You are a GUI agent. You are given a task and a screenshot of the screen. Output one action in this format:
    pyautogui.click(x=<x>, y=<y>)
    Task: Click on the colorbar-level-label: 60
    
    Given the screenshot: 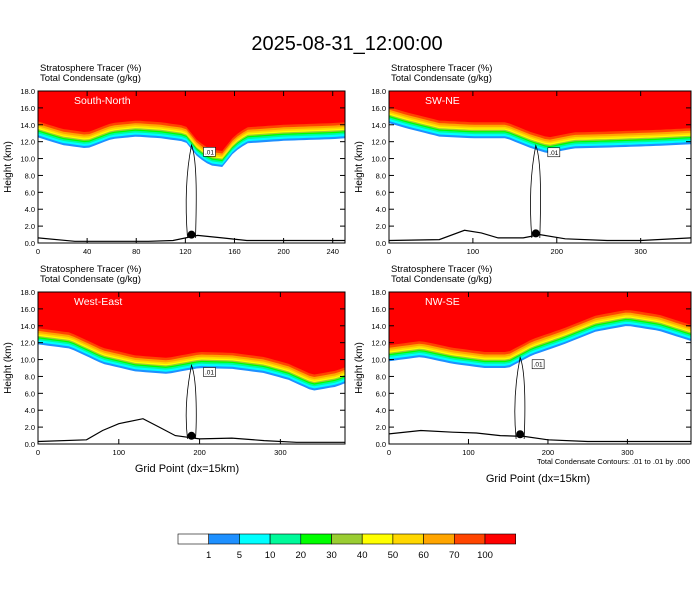 What is the action you would take?
    pyautogui.click(x=423, y=555)
    